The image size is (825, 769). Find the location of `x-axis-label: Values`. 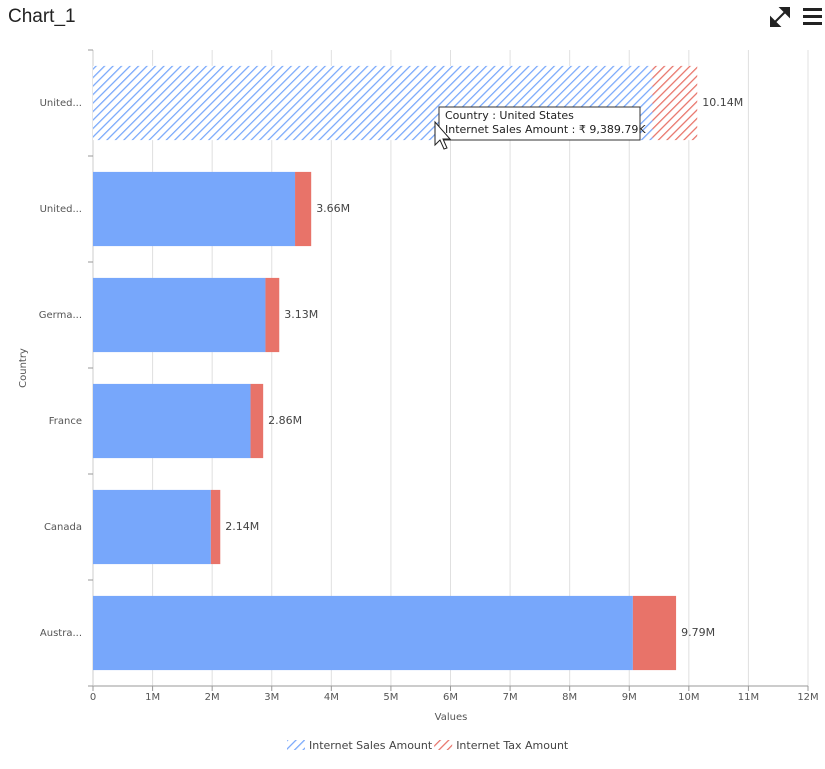

x-axis-label: Values is located at coordinates (451, 717).